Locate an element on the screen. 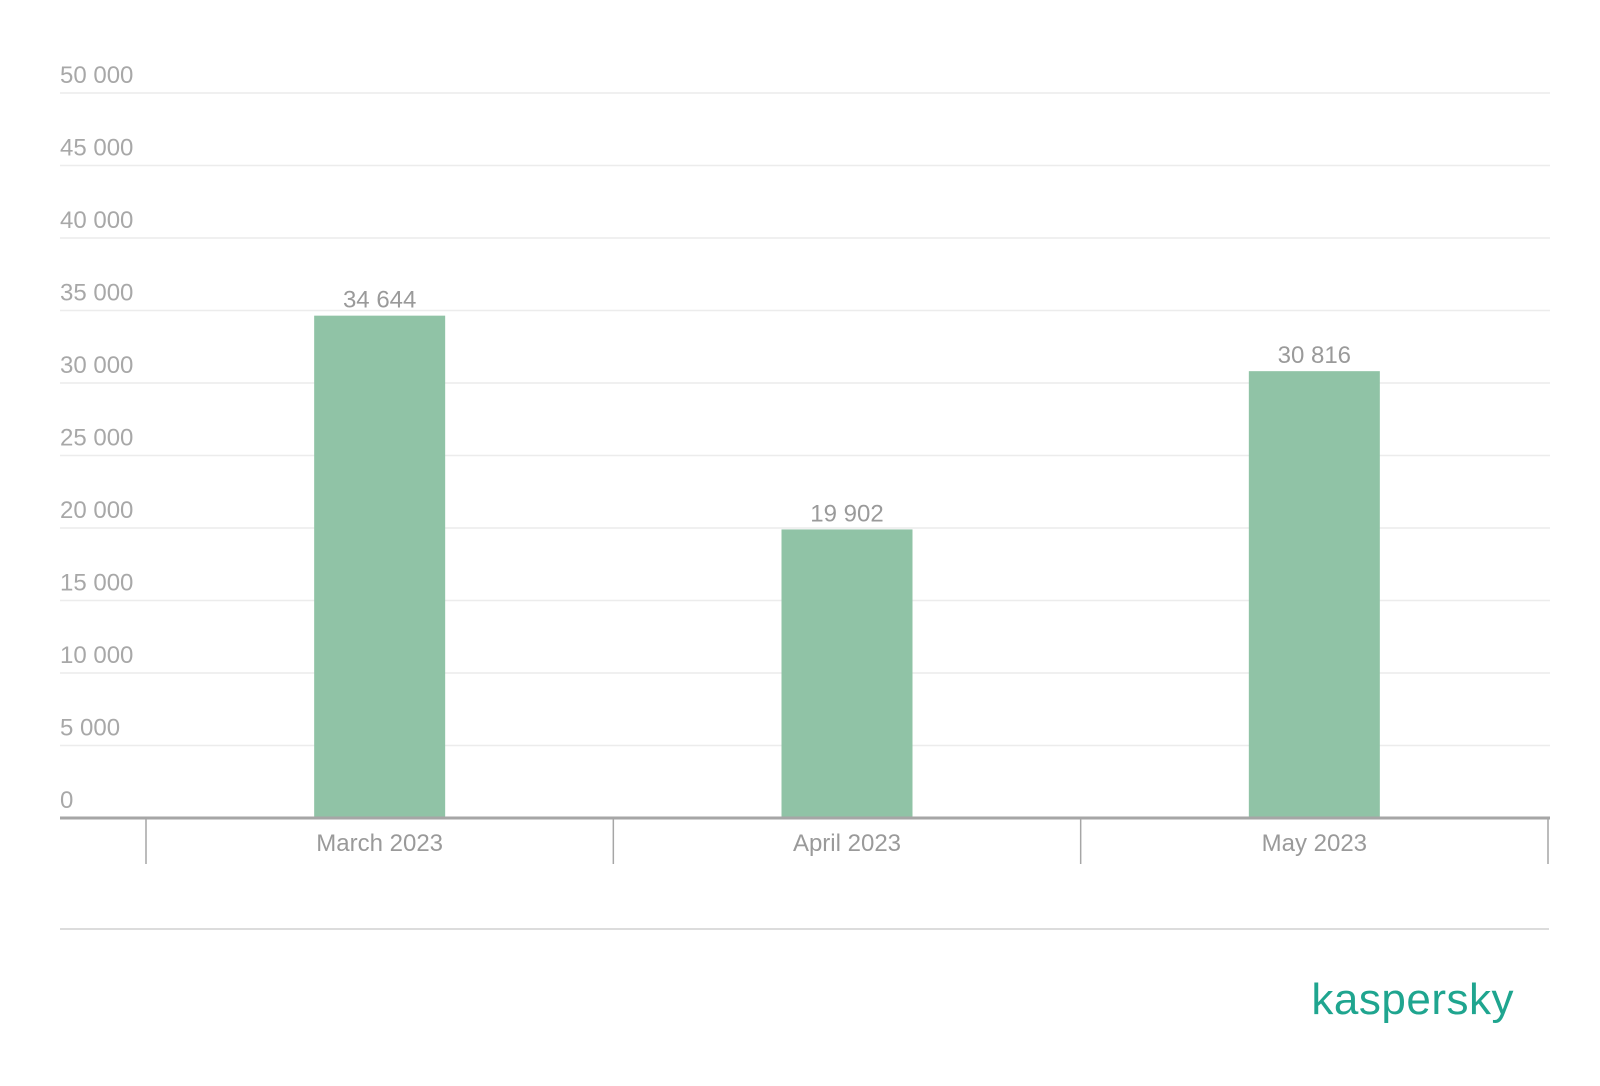  y-tick-label: 35 000 is located at coordinates (96, 293).